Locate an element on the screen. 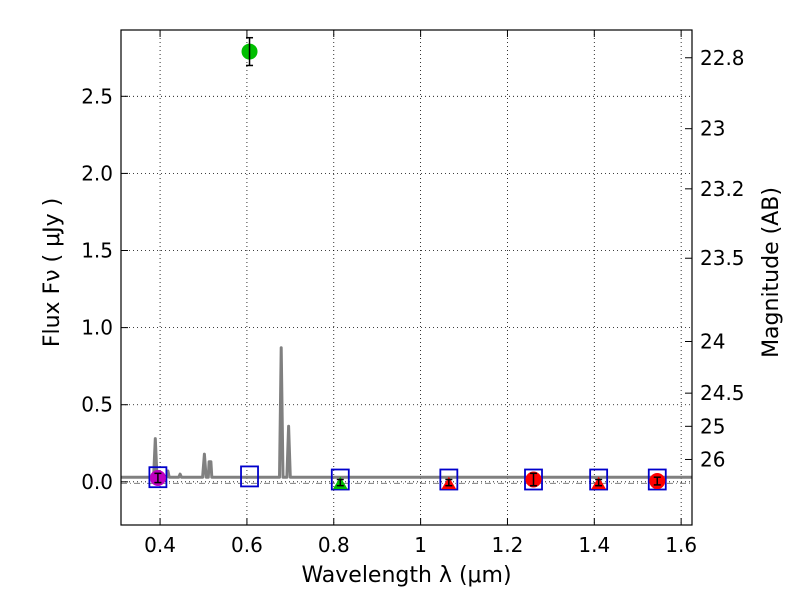 Image resolution: width=800 pixels, height=600 pixels. y-tick-label: 0.0 is located at coordinates (97, 482).